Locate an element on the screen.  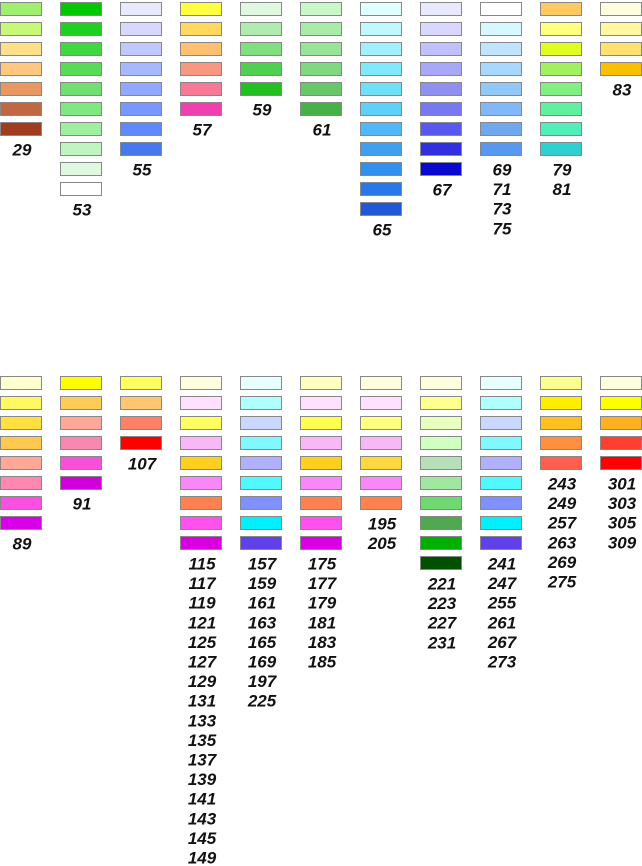
swatch-number: 129 is located at coordinates (202, 681).